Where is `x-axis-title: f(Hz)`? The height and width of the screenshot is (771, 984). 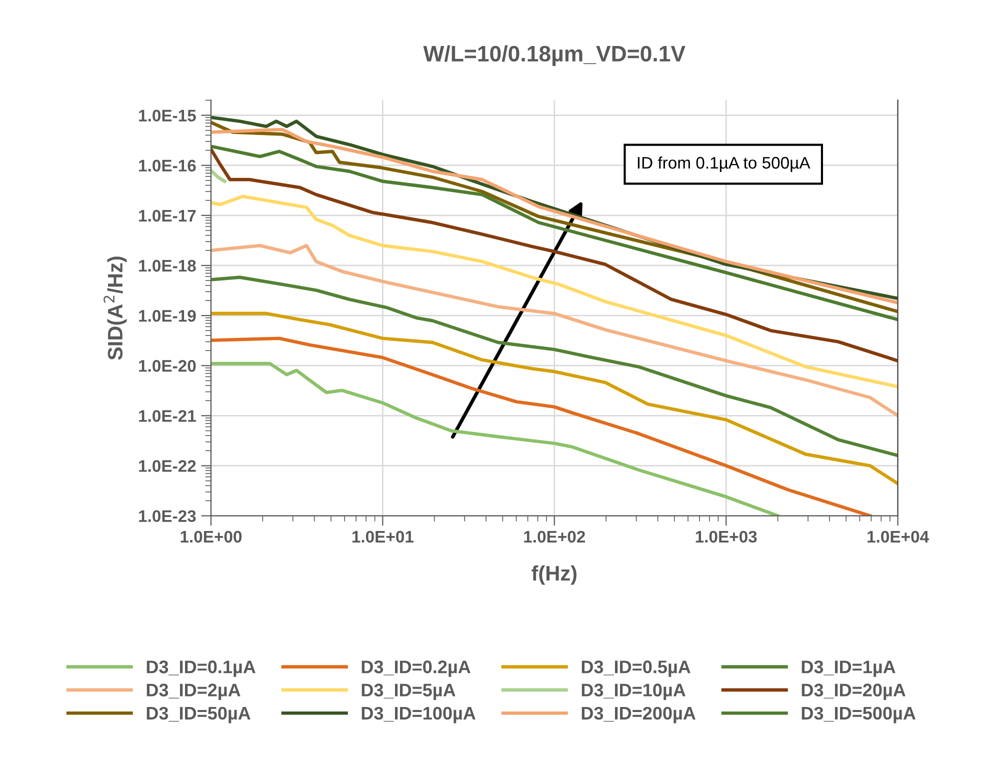
x-axis-title: f(Hz) is located at coordinates (554, 575).